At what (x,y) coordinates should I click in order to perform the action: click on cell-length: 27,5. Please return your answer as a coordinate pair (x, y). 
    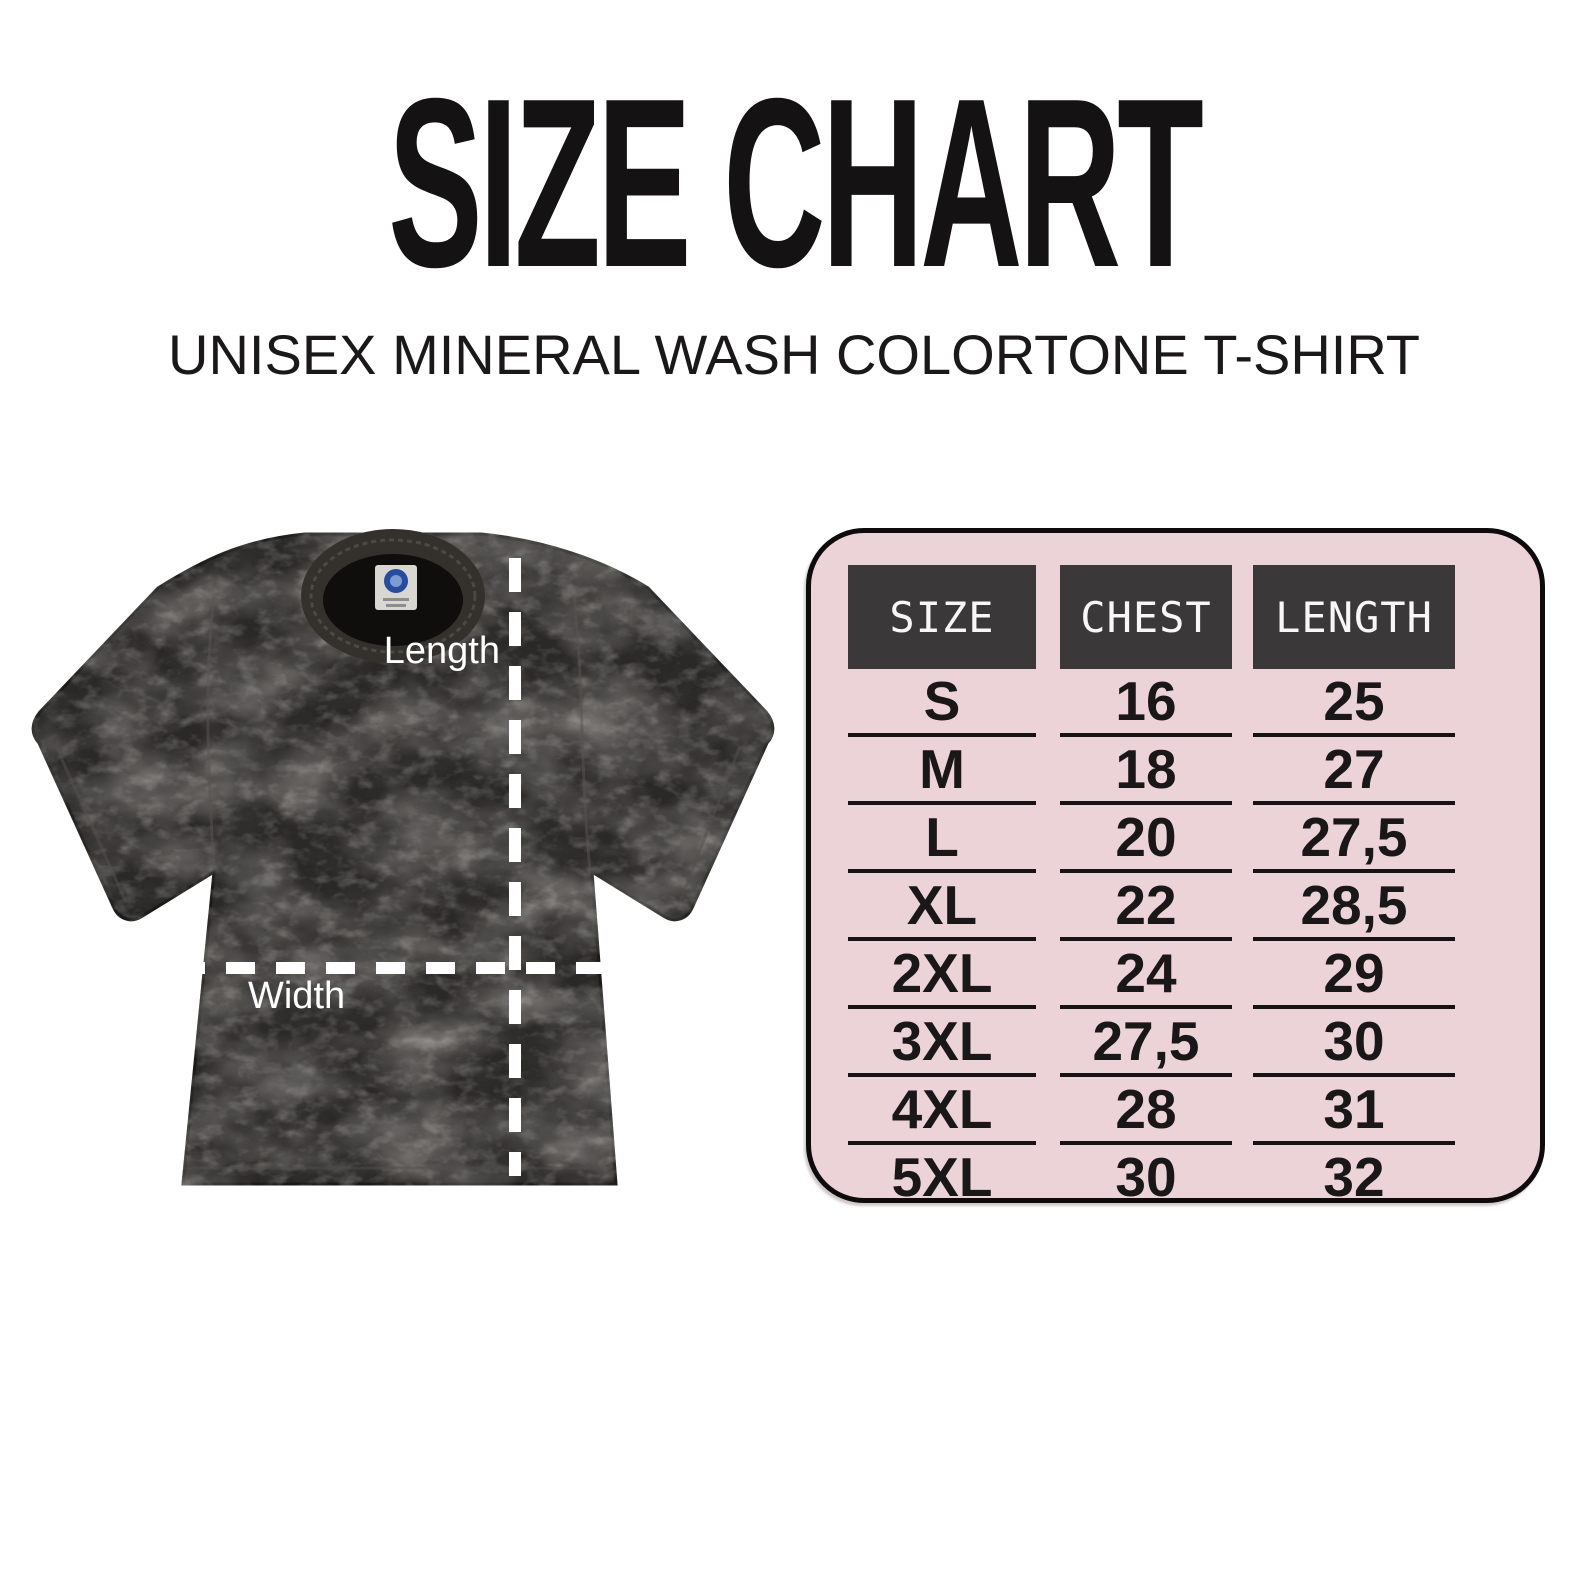
    Looking at the image, I should click on (1354, 839).